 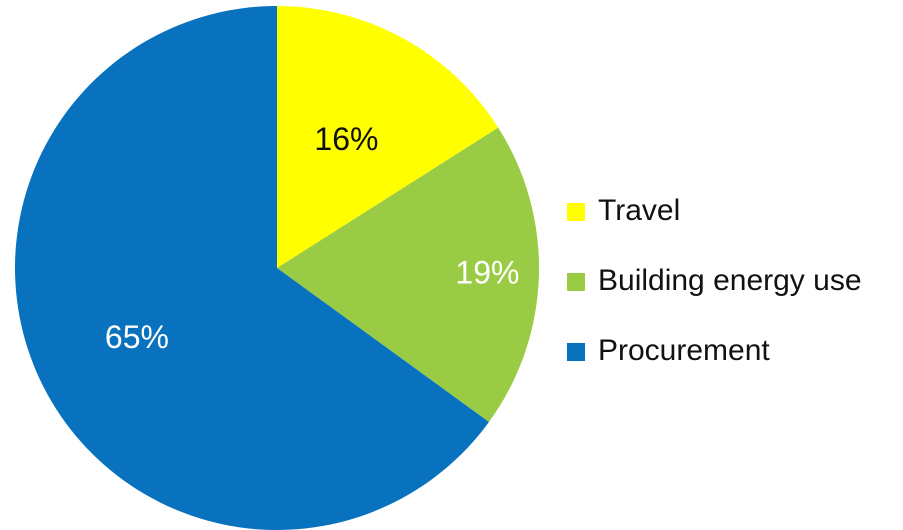 What do you see at coordinates (730, 280) in the screenshot?
I see `legend-label: Building energy use` at bounding box center [730, 280].